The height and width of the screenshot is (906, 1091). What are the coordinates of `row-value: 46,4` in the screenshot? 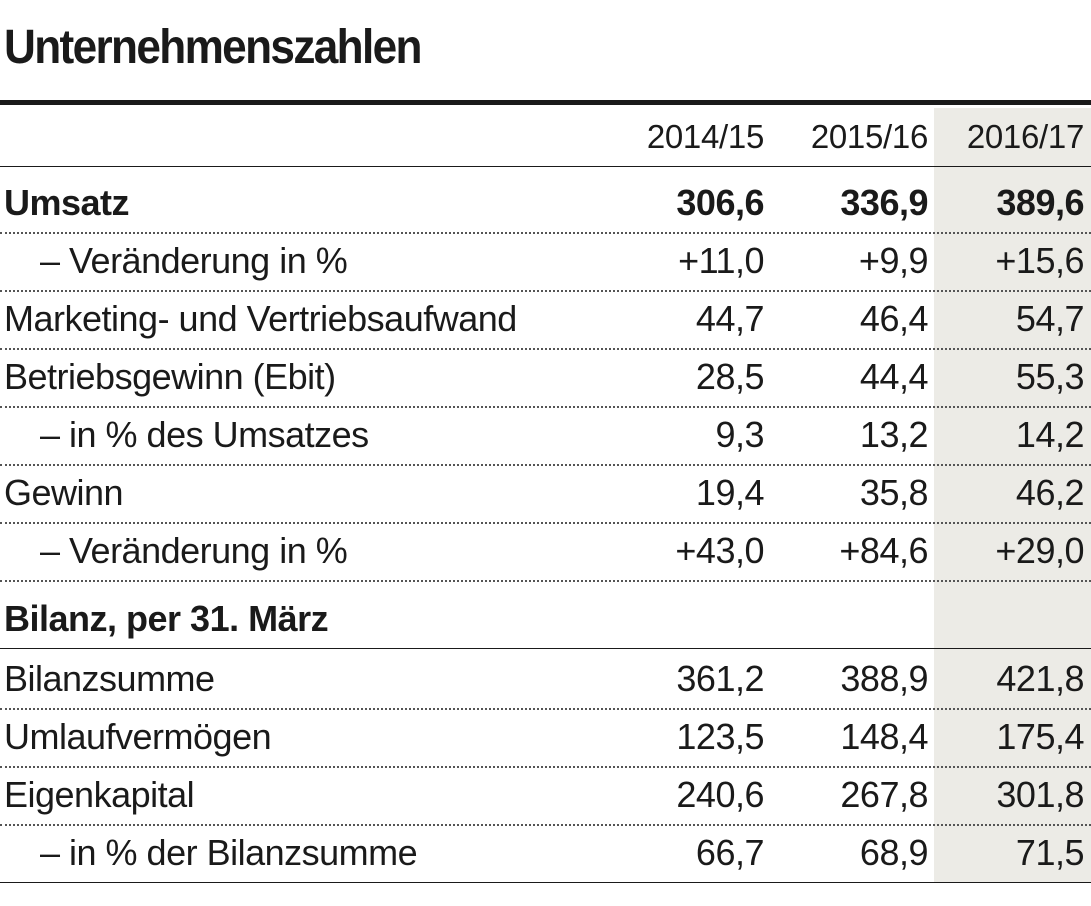 It's located at (894, 318).